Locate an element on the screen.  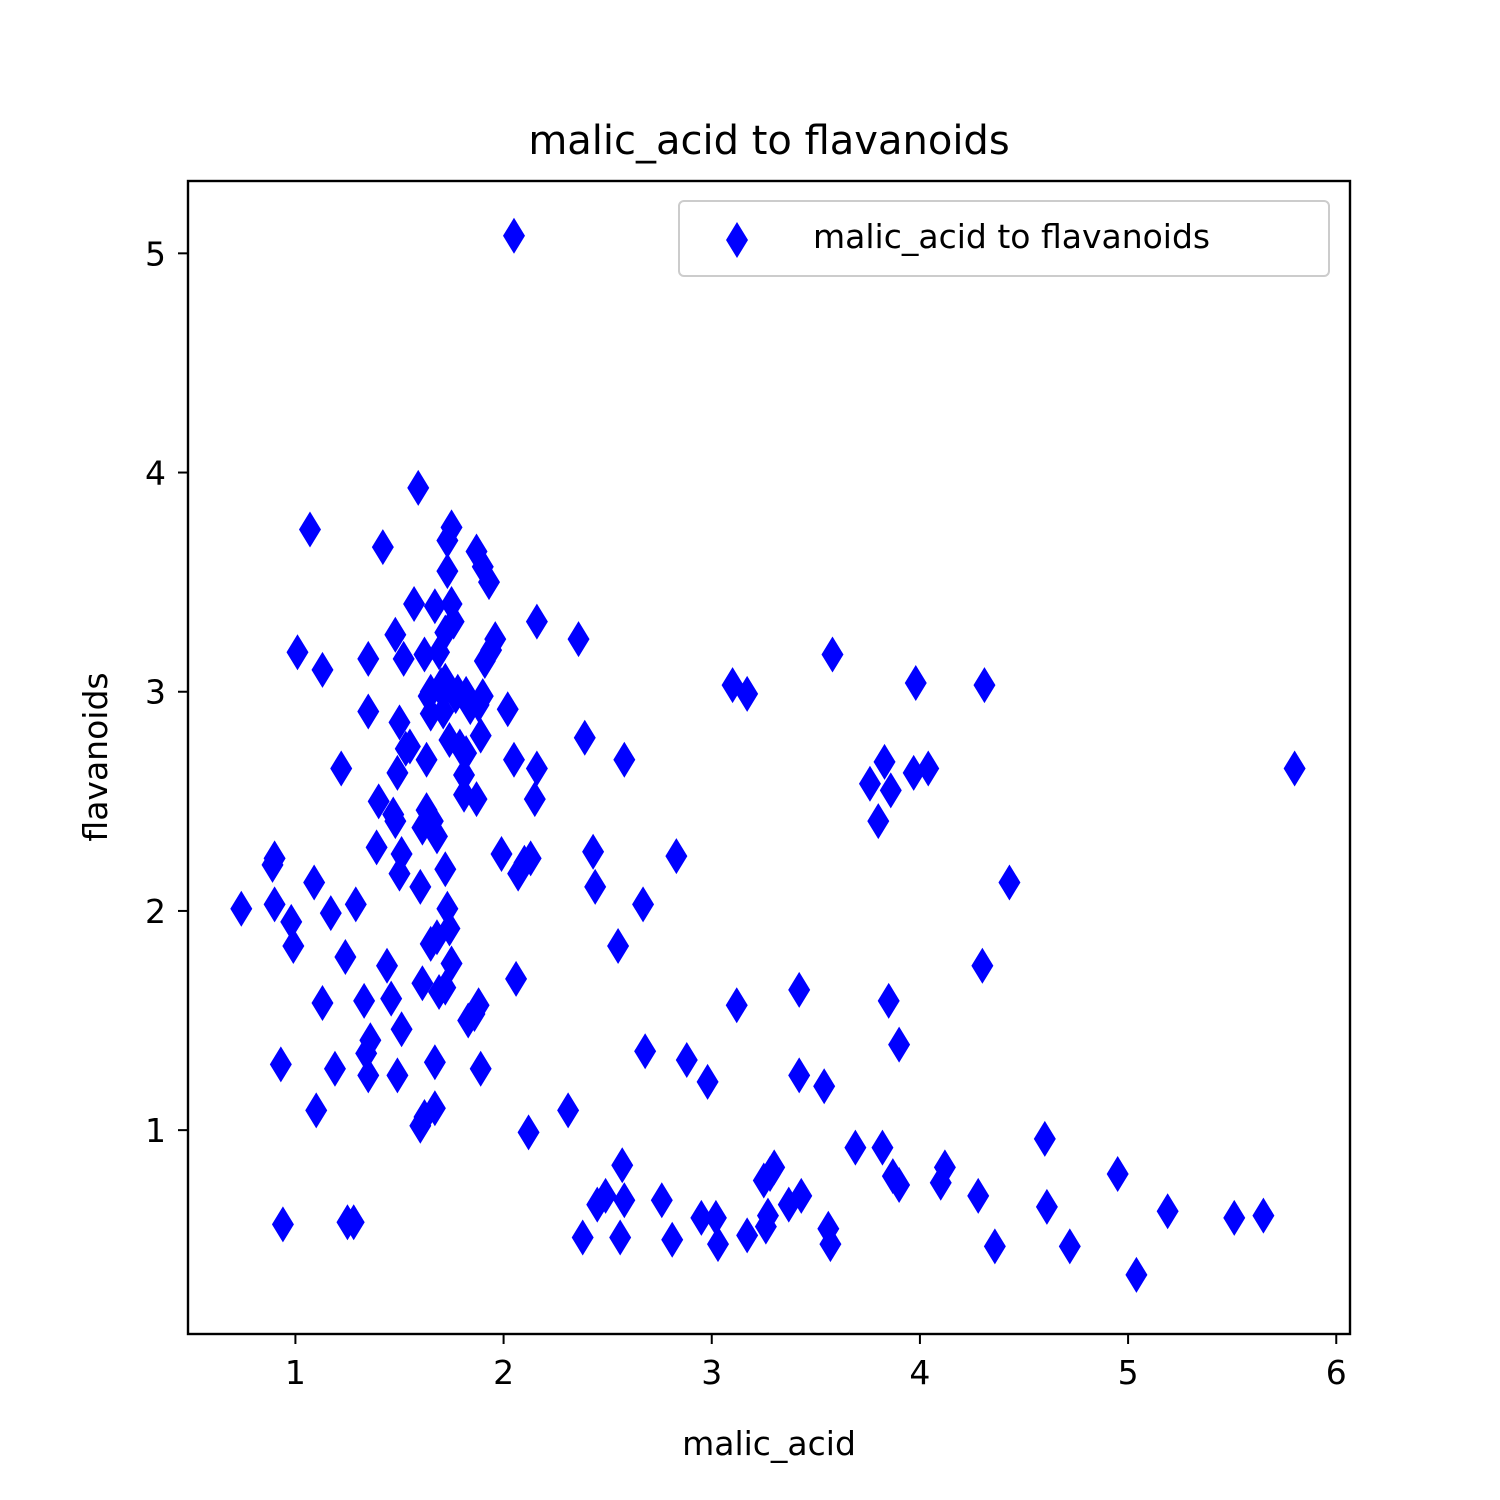
x-axis: 1 2 3 4 5 6 is located at coordinates (816, 1363).